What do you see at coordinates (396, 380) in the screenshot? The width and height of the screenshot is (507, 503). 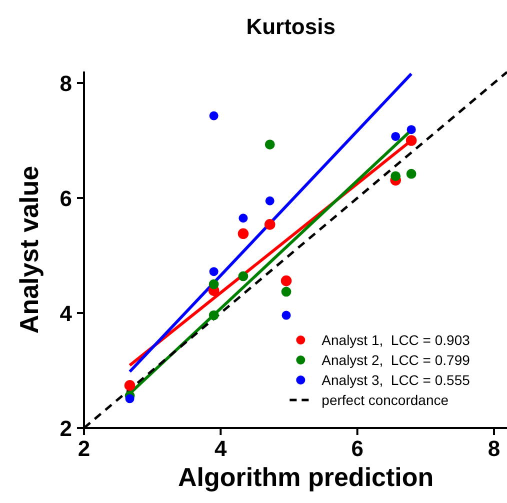 I see `legend-label: Analyst 3, LCC = 0.555` at bounding box center [396, 380].